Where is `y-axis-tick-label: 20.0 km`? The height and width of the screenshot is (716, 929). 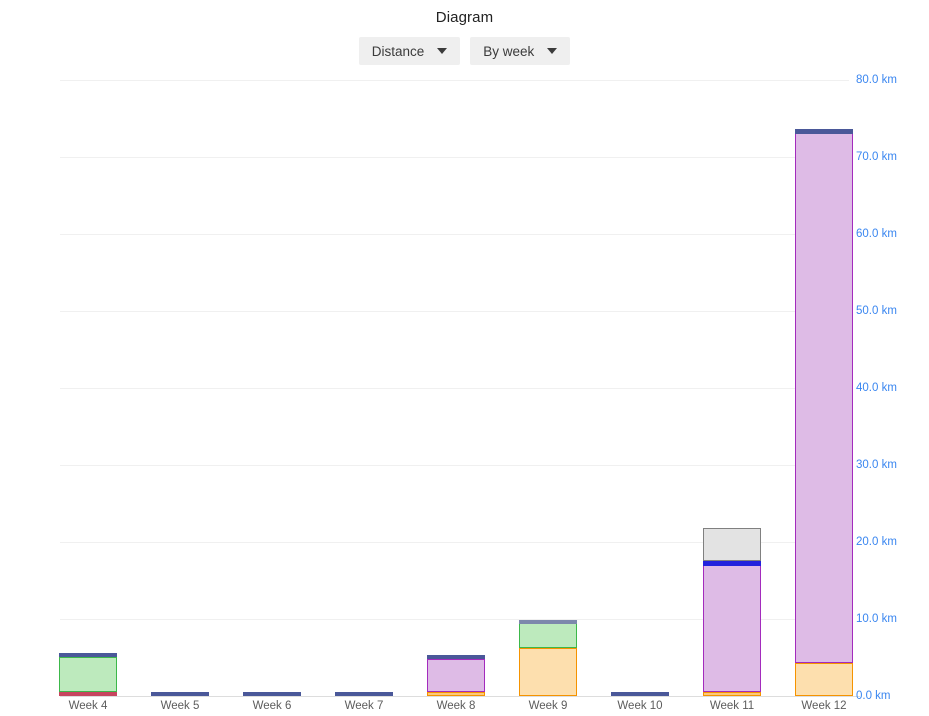
y-axis-tick-label: 20.0 km is located at coordinates (876, 542).